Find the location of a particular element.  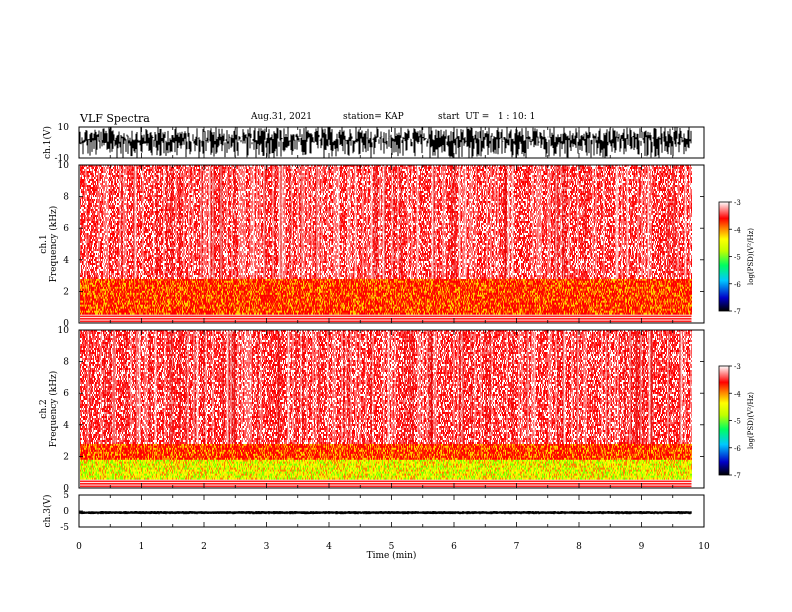

x-axis-label: Time (min) is located at coordinates (392, 555).